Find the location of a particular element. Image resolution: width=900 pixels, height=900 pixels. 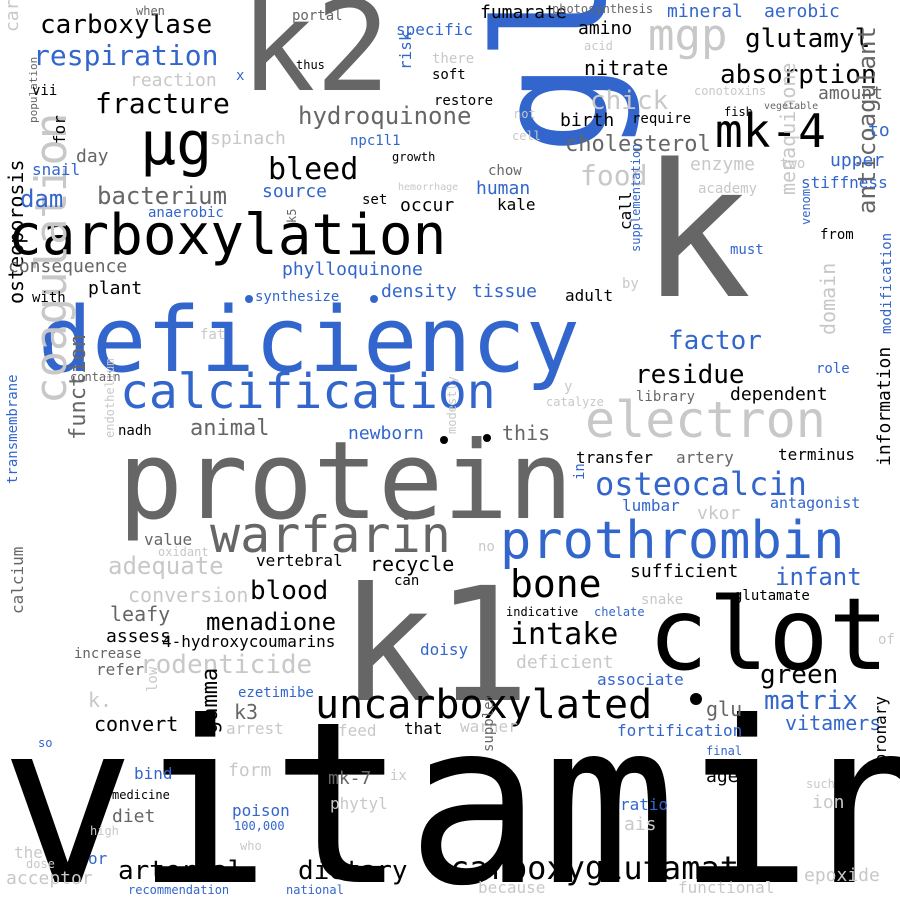

word-increase: increase is located at coordinates (108, 654).